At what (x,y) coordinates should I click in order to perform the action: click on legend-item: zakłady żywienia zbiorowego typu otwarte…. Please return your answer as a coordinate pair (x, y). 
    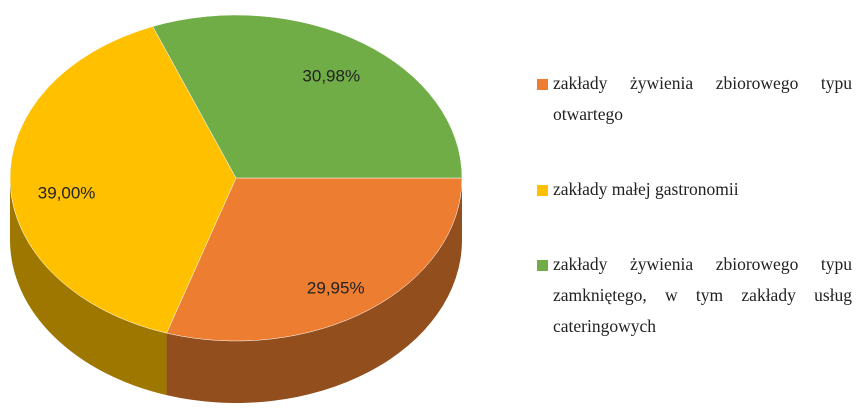
    Looking at the image, I should click on (694, 99).